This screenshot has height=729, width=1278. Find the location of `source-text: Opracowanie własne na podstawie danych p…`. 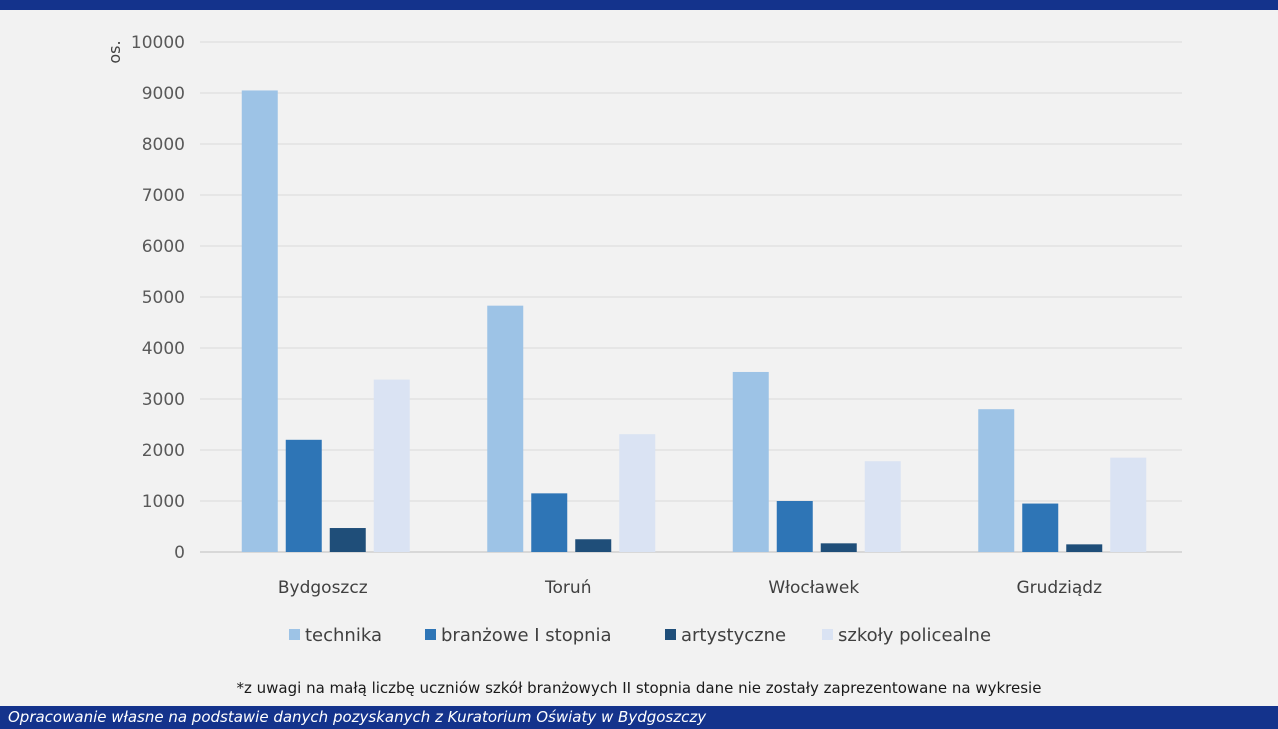

source-text: Opracowanie własne na podstawie danych p… is located at coordinates (357, 717).